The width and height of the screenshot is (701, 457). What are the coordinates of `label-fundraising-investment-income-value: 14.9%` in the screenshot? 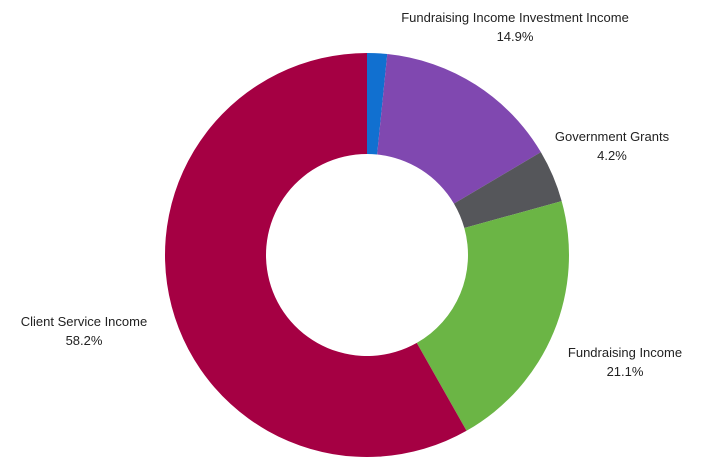 It's located at (515, 36).